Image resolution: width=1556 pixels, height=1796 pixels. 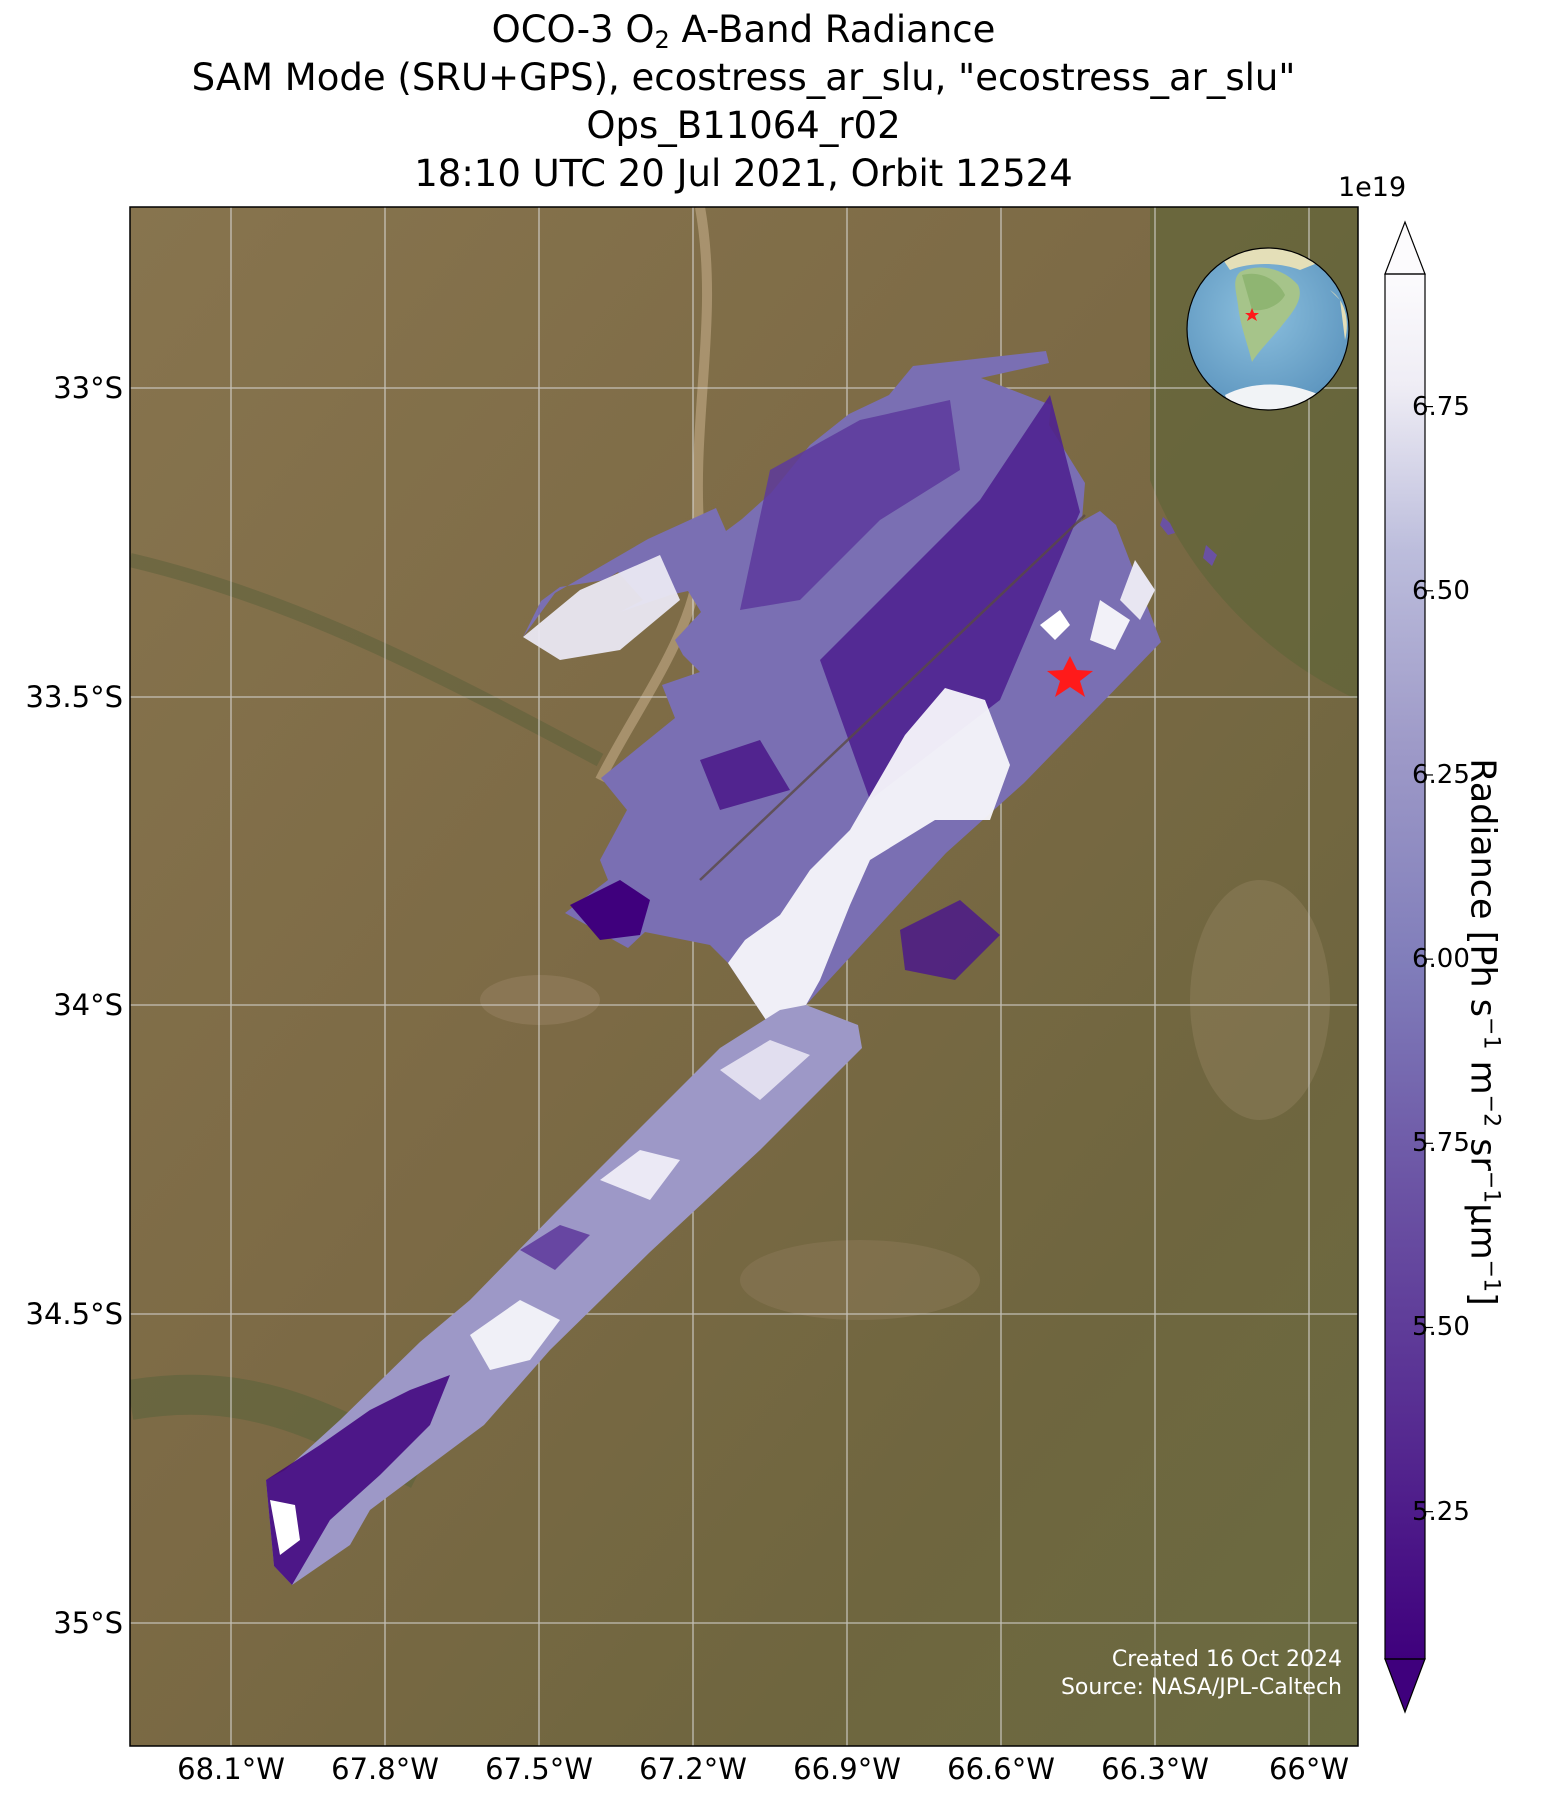 I want to click on colorbar-tick-label: 6.50, so click(x=1441, y=590).